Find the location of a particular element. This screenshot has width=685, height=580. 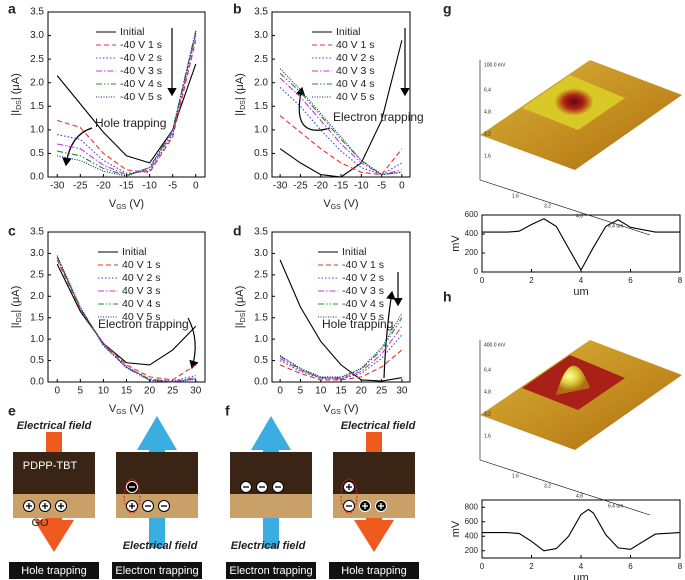

y-tick-label: 600 is located at coordinates (472, 214).